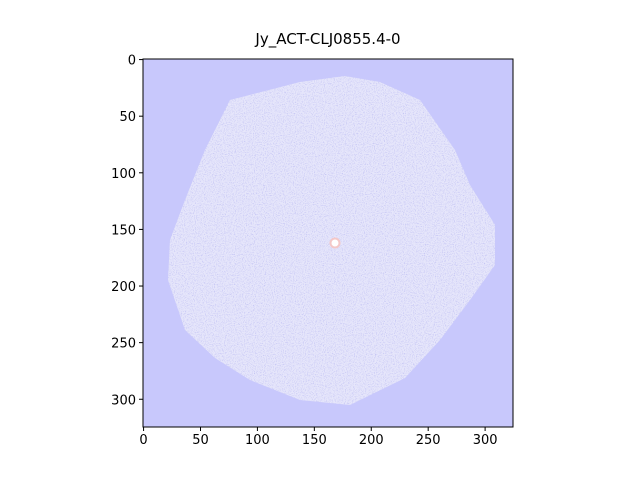 The width and height of the screenshot is (640, 484). I want to click on y-tick-label: 50, so click(127, 117).